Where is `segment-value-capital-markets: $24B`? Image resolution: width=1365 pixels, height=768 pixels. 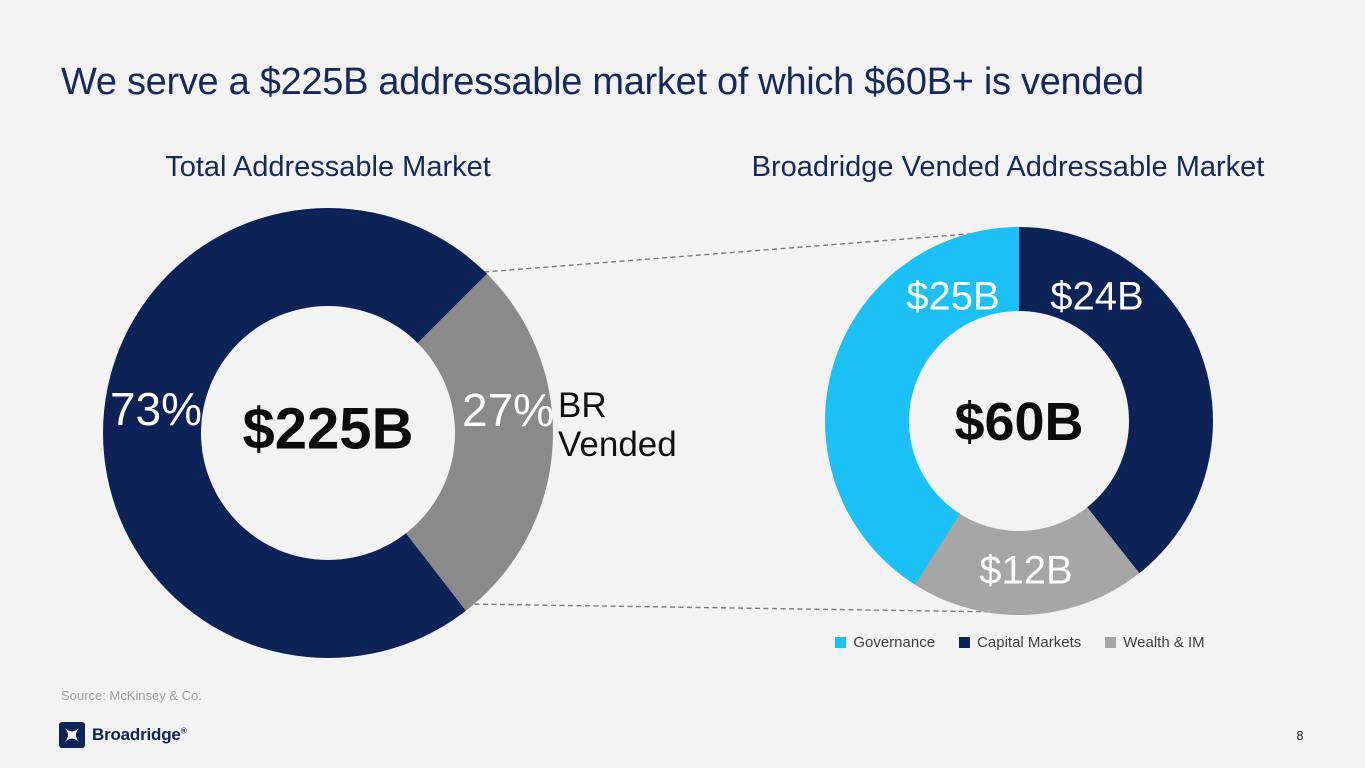
segment-value-capital-markets: $24B is located at coordinates (1097, 296).